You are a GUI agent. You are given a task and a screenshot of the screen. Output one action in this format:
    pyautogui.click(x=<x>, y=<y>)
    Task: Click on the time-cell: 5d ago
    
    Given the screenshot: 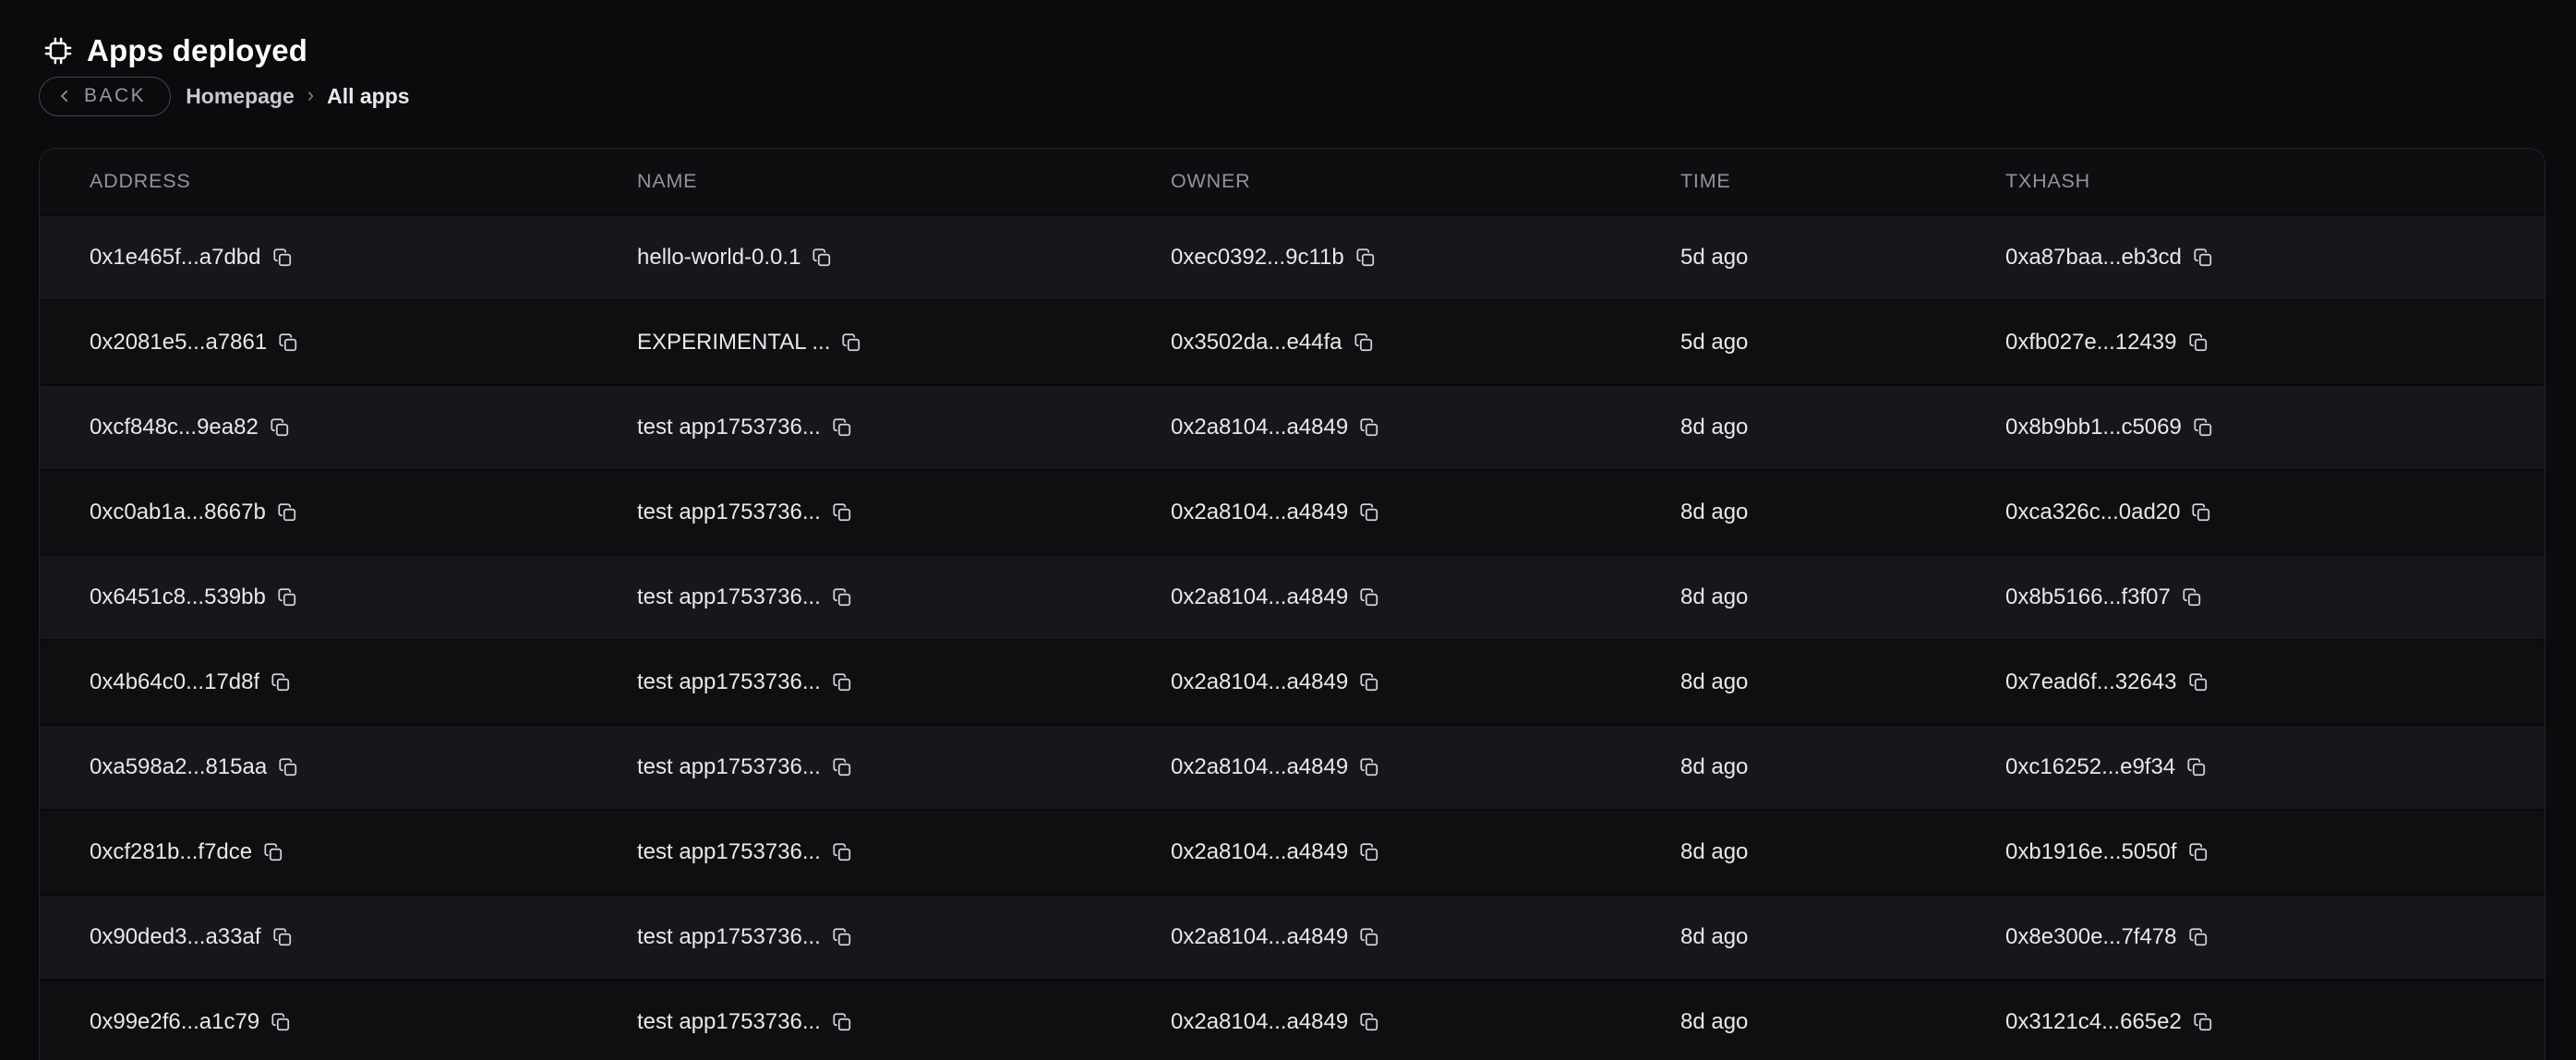 What is the action you would take?
    pyautogui.click(x=1842, y=258)
    